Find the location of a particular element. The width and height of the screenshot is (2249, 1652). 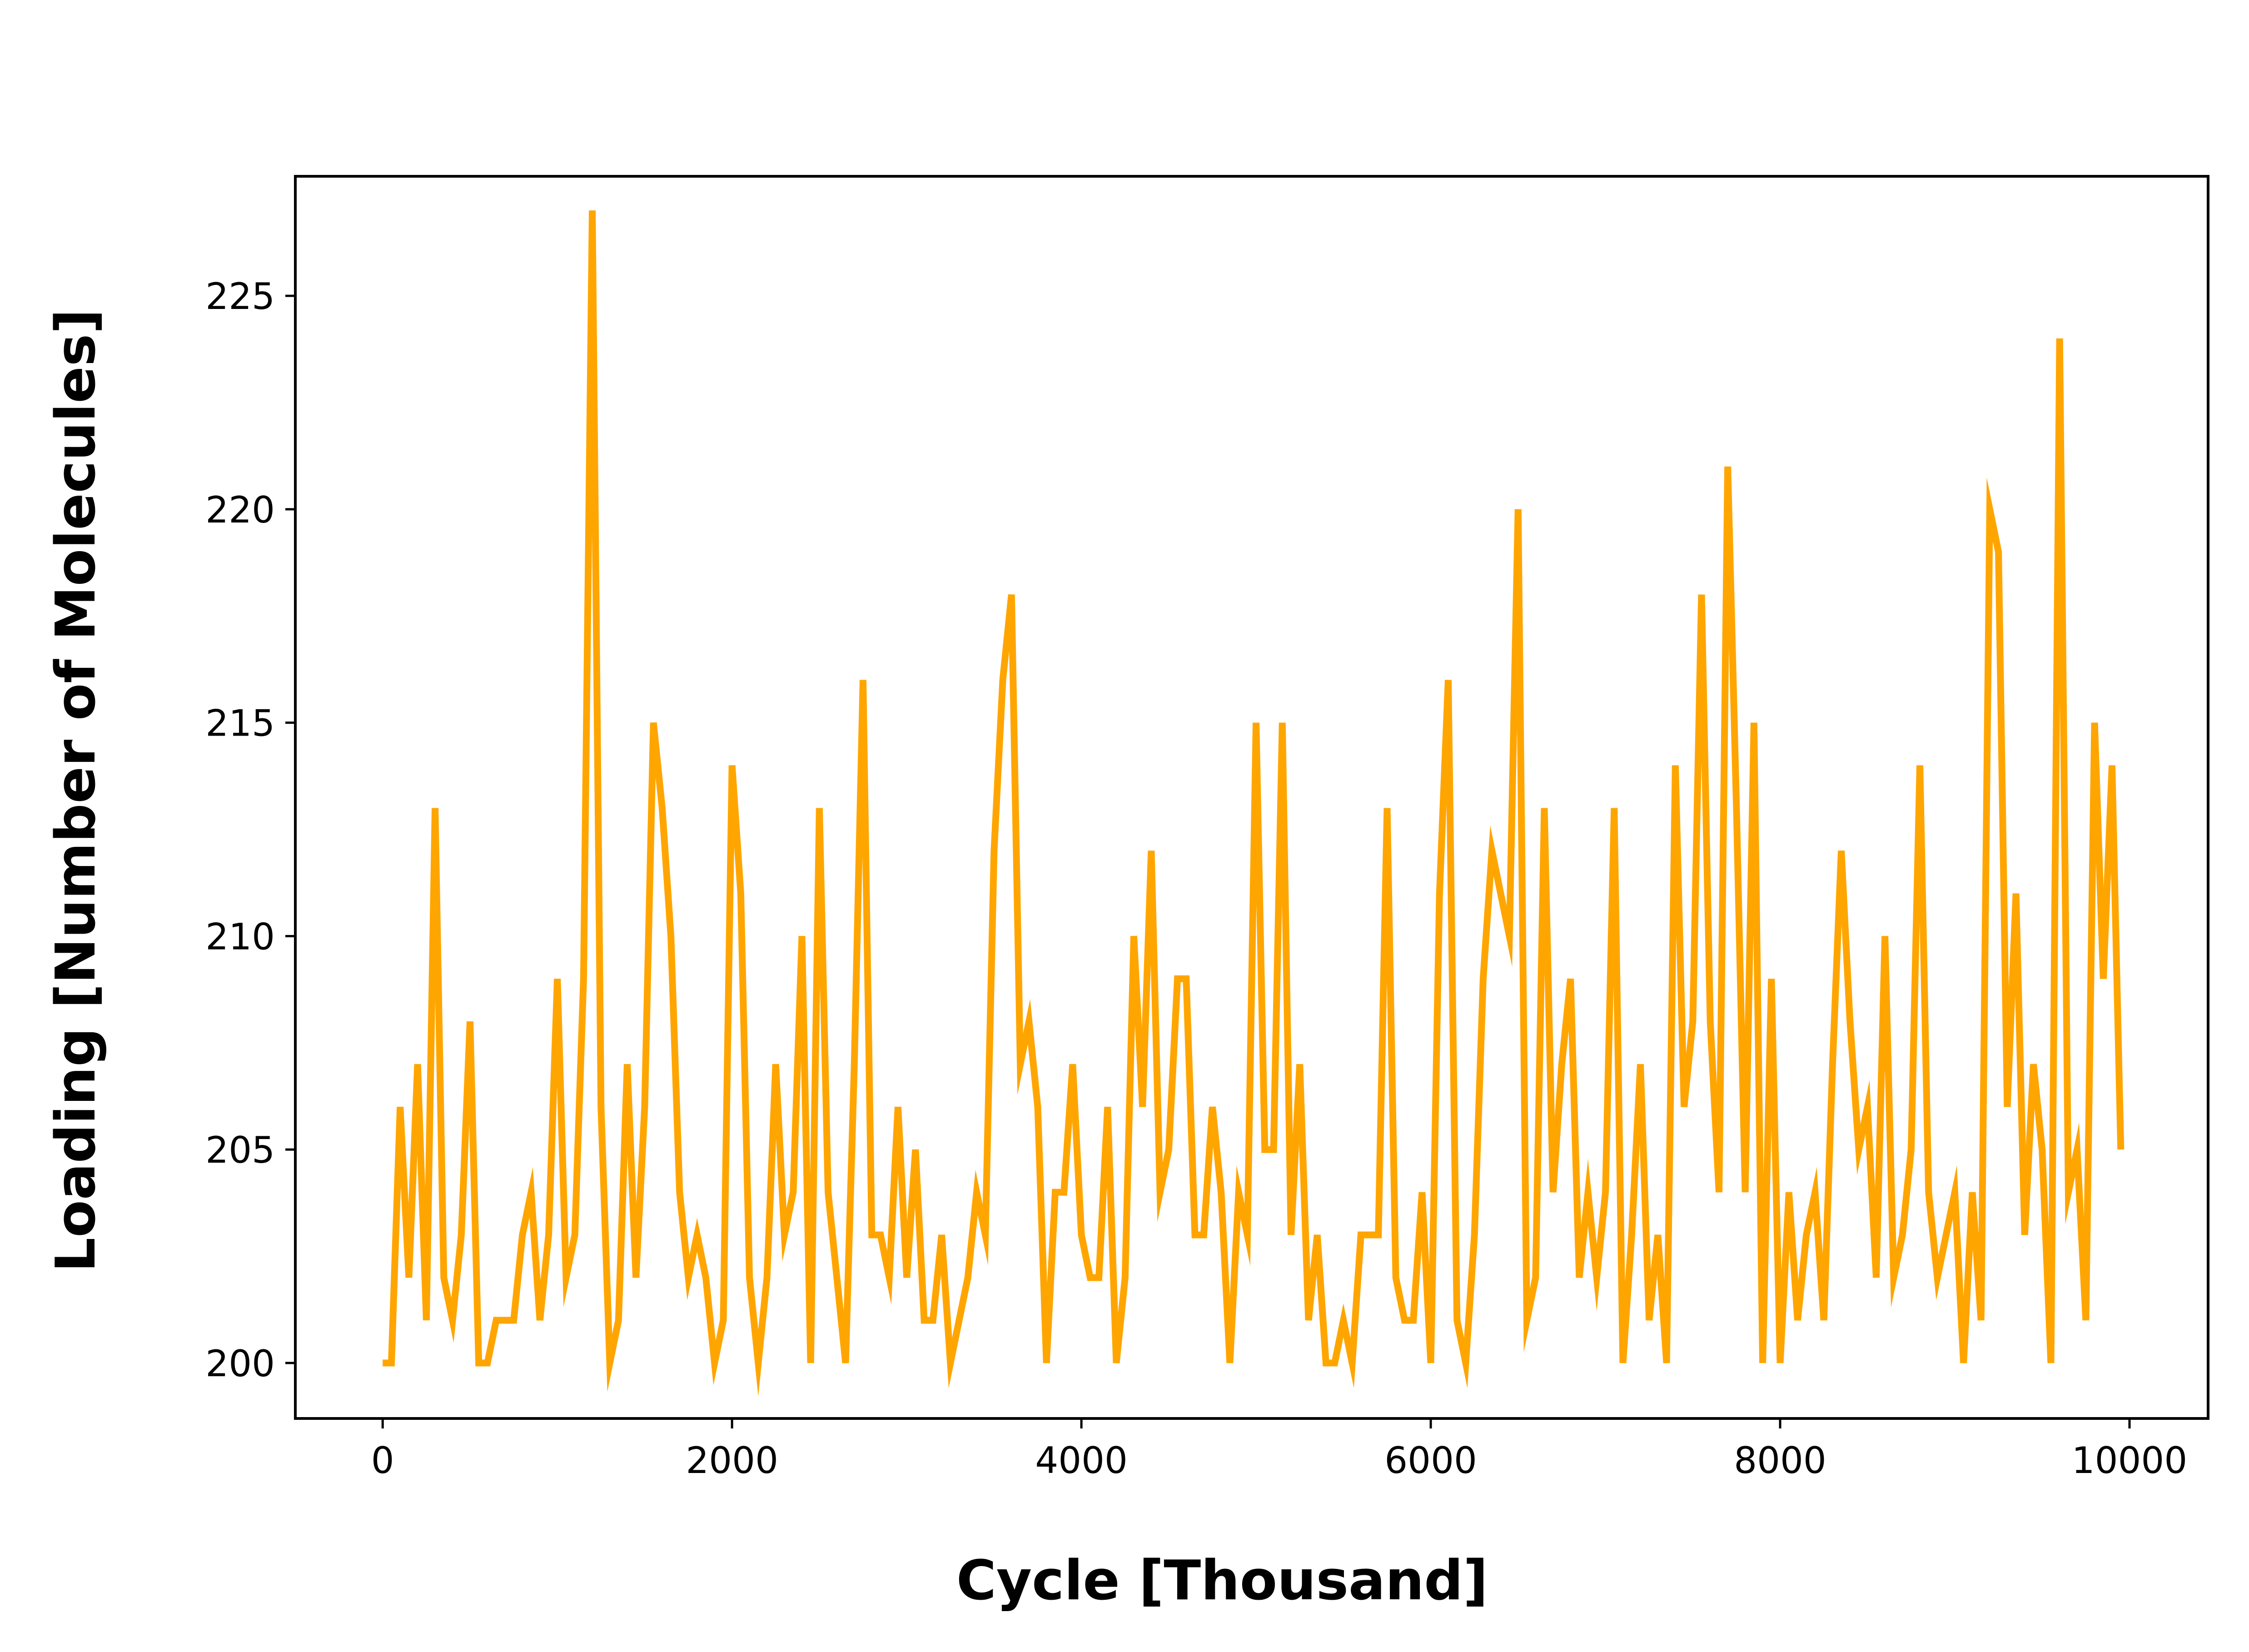

x-axis-ticks: 0 2000 4000 6000 8000 10000 is located at coordinates (1279, 1450).